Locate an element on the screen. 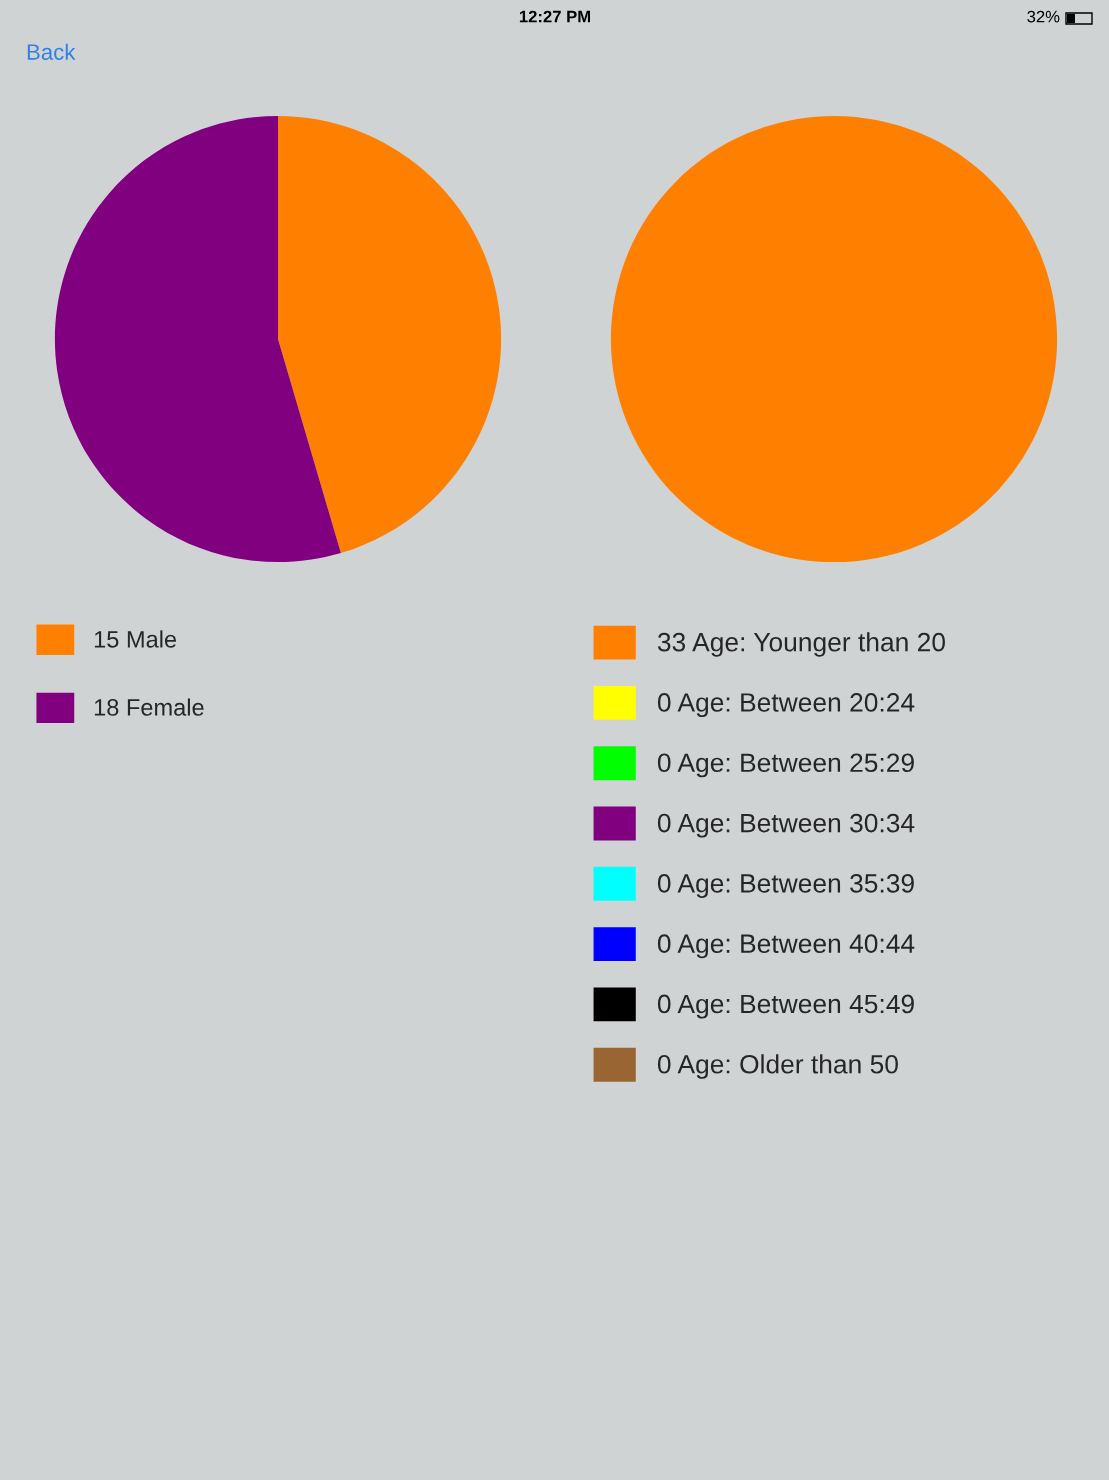 Image resolution: width=1109 pixels, height=1480 pixels. legend-label: 0 Age: Between 25:29 is located at coordinates (785, 765).